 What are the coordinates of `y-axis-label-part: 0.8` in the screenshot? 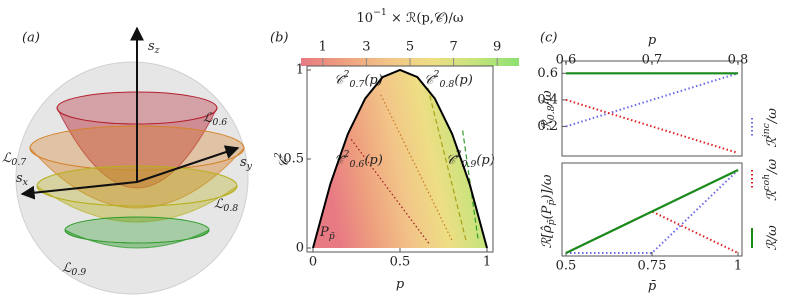 It's located at (551, 112).